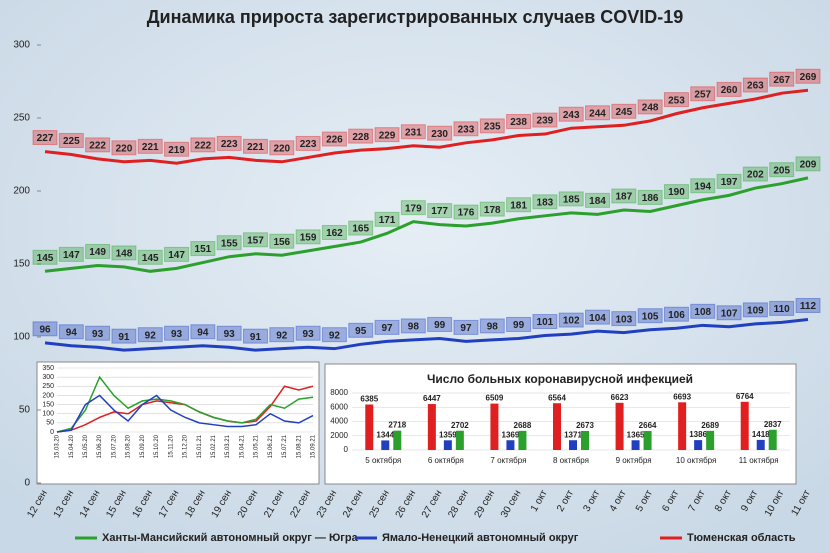  I want to click on value-label: 179, so click(413, 208).